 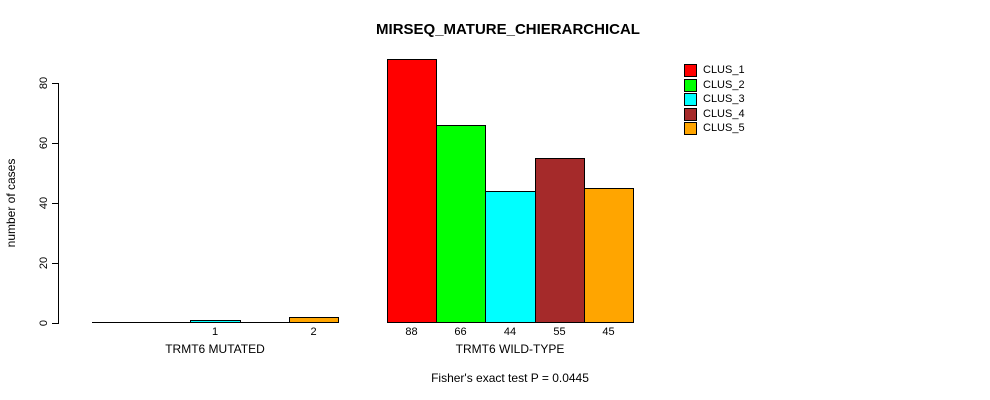 I want to click on bar-value-label: 44, so click(x=510, y=332).